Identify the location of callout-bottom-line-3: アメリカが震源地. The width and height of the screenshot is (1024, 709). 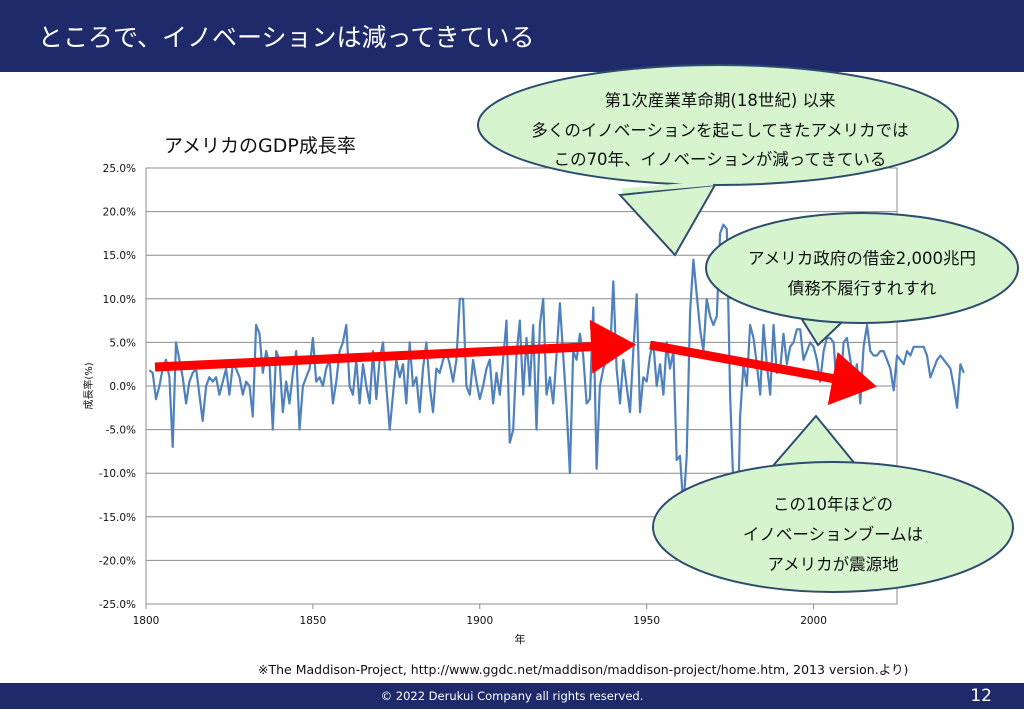
(832, 564).